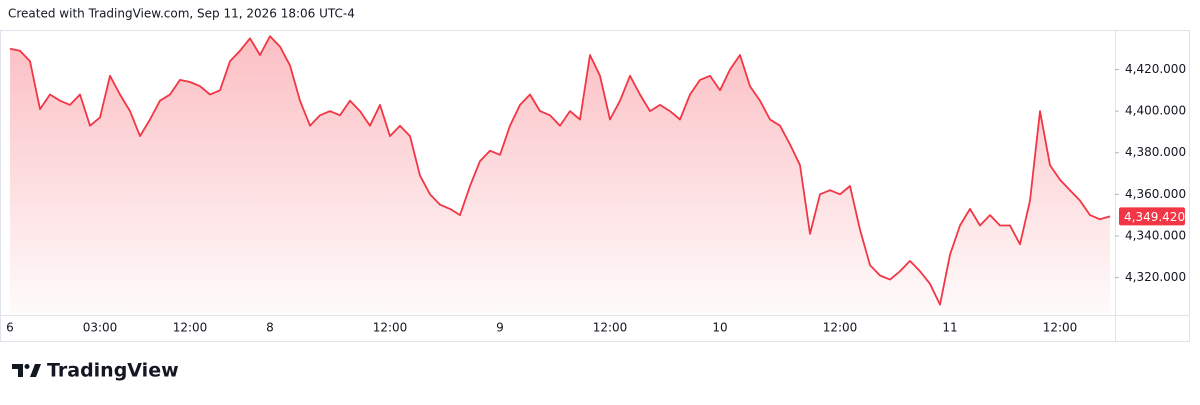  I want to click on brand: TradingView, so click(113, 371).